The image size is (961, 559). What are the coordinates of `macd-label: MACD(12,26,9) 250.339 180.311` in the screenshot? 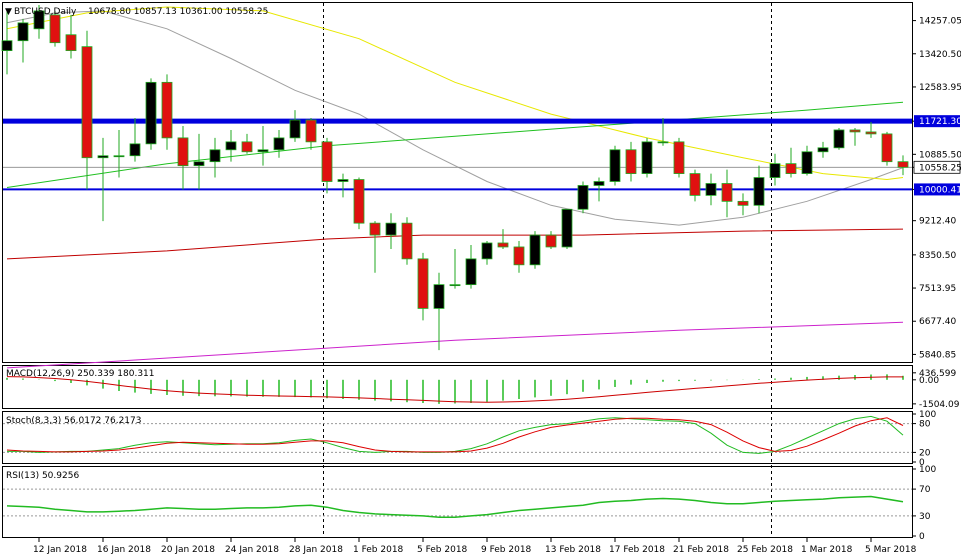 It's located at (80, 374).